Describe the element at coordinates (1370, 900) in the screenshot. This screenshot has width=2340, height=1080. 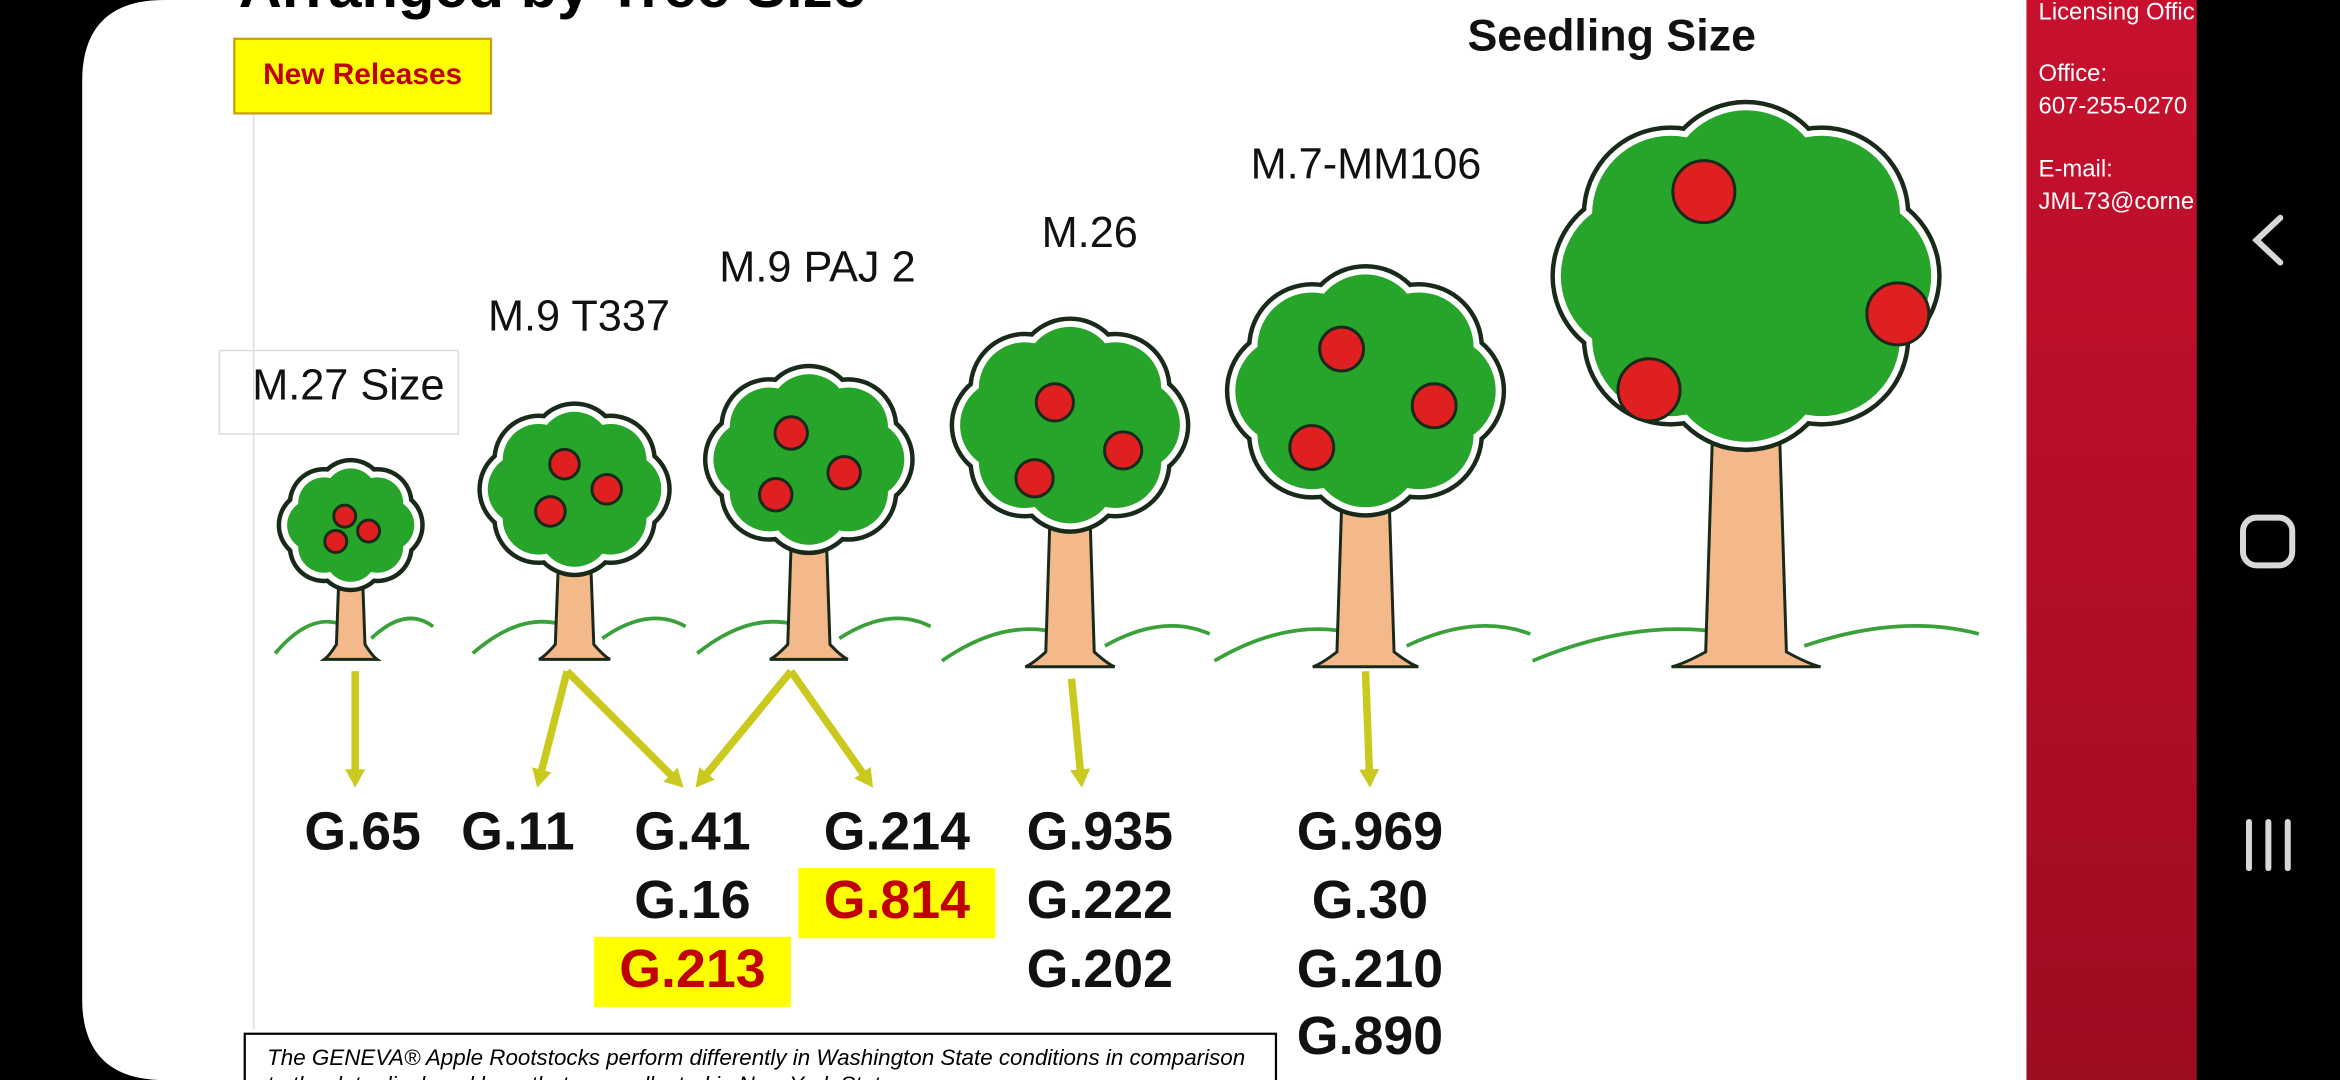
I see `rootstock: G.30` at that location.